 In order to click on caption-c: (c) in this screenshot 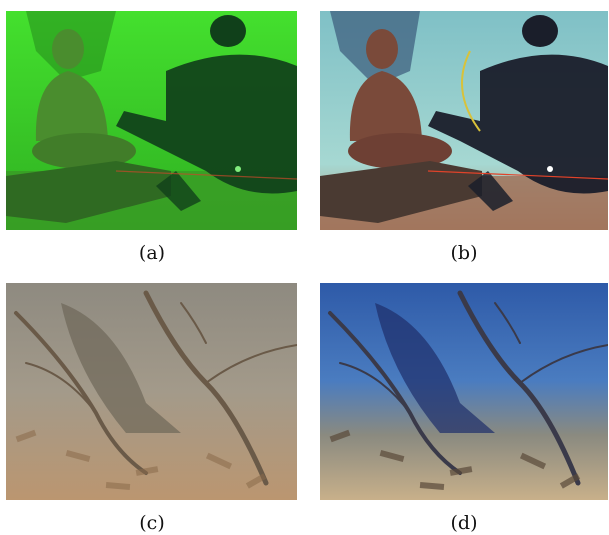, I will do `click(152, 523)`.